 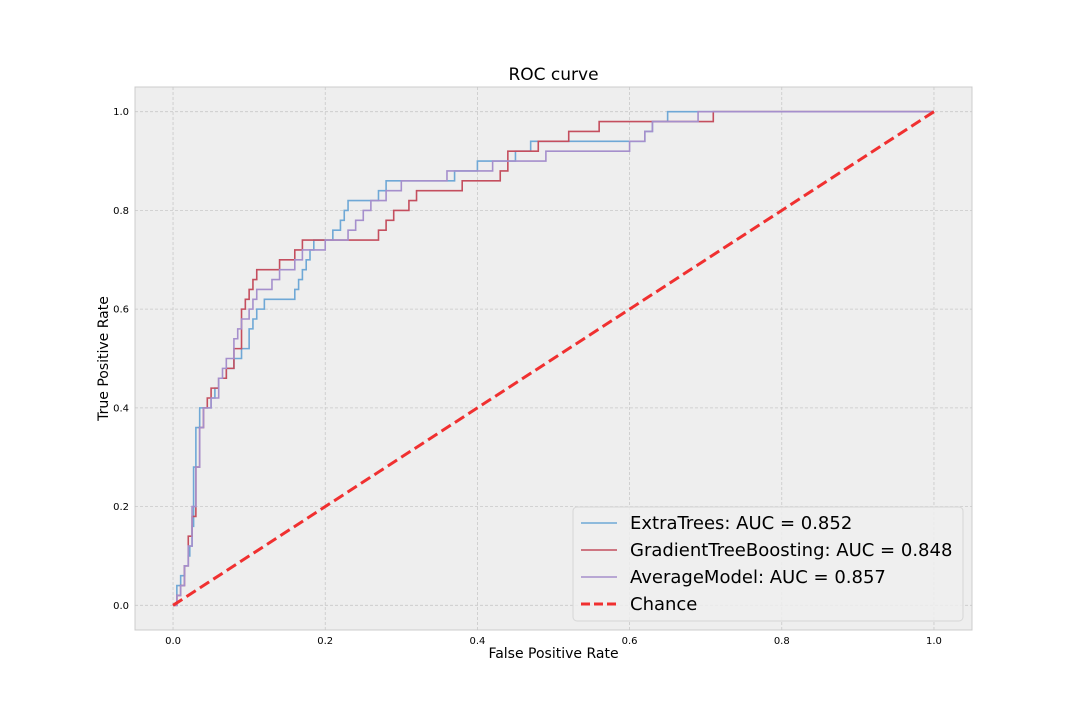 What do you see at coordinates (791, 550) in the screenshot?
I see `legend-entry-label: GradientTreeBoosting: AUC = 0.848` at bounding box center [791, 550].